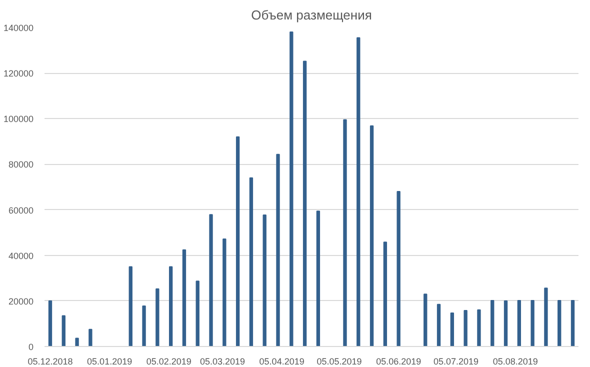 The image size is (590, 367). I want to click on chart-title: Объем размещения, so click(311, 15).